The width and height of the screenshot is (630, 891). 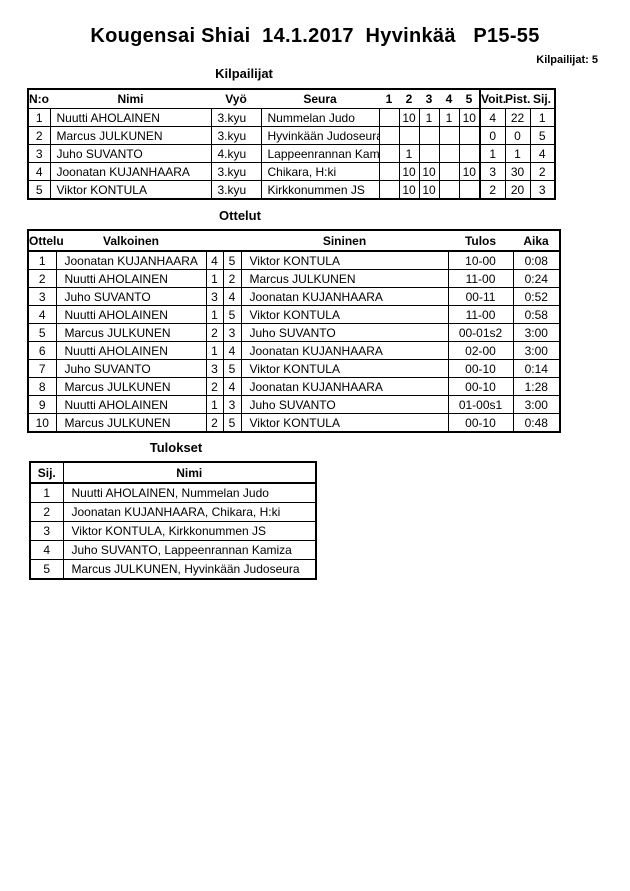 I want to click on match-no: 4, so click(x=42, y=314).